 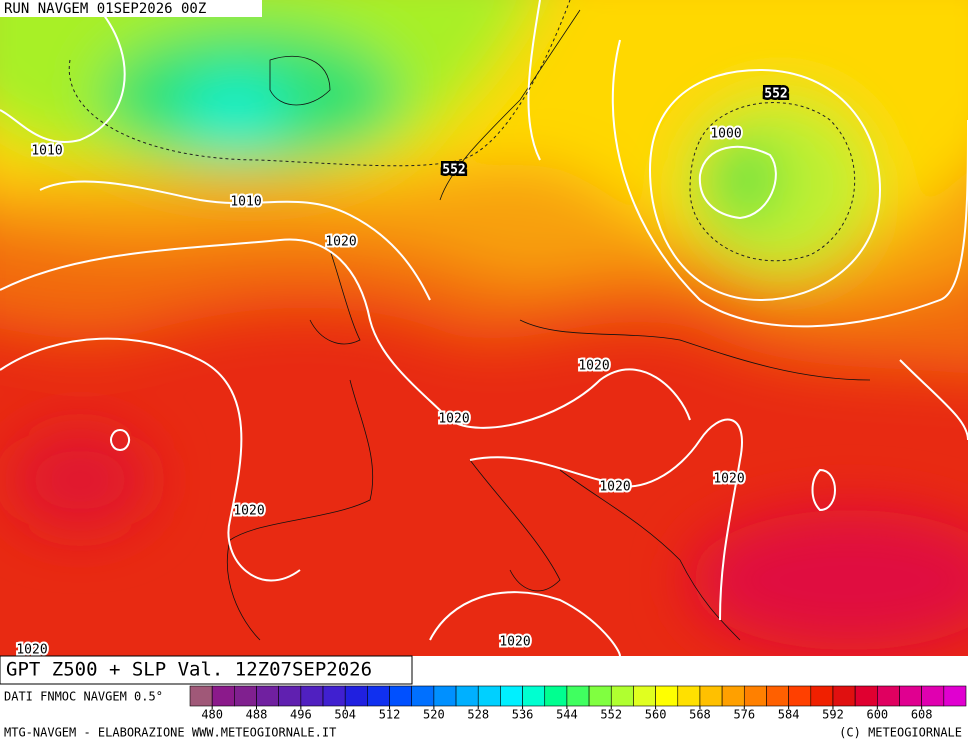 I want to click on isobar-label: 1000, so click(x=725, y=134).